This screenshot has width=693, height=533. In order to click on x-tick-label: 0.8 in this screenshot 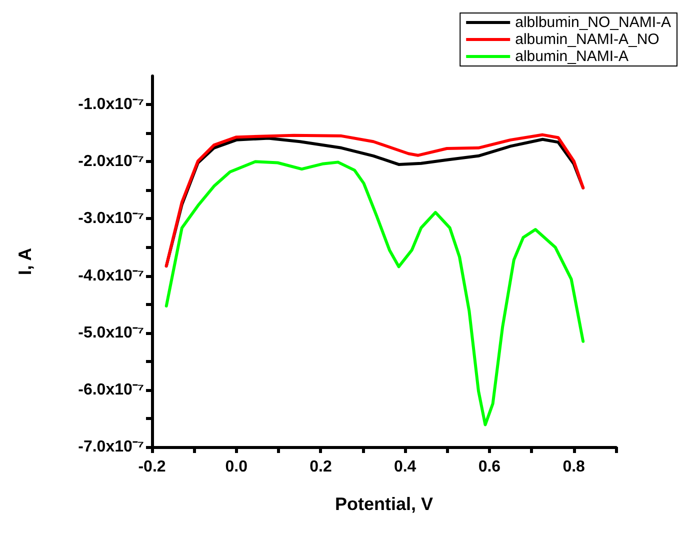, I will do `click(574, 467)`.